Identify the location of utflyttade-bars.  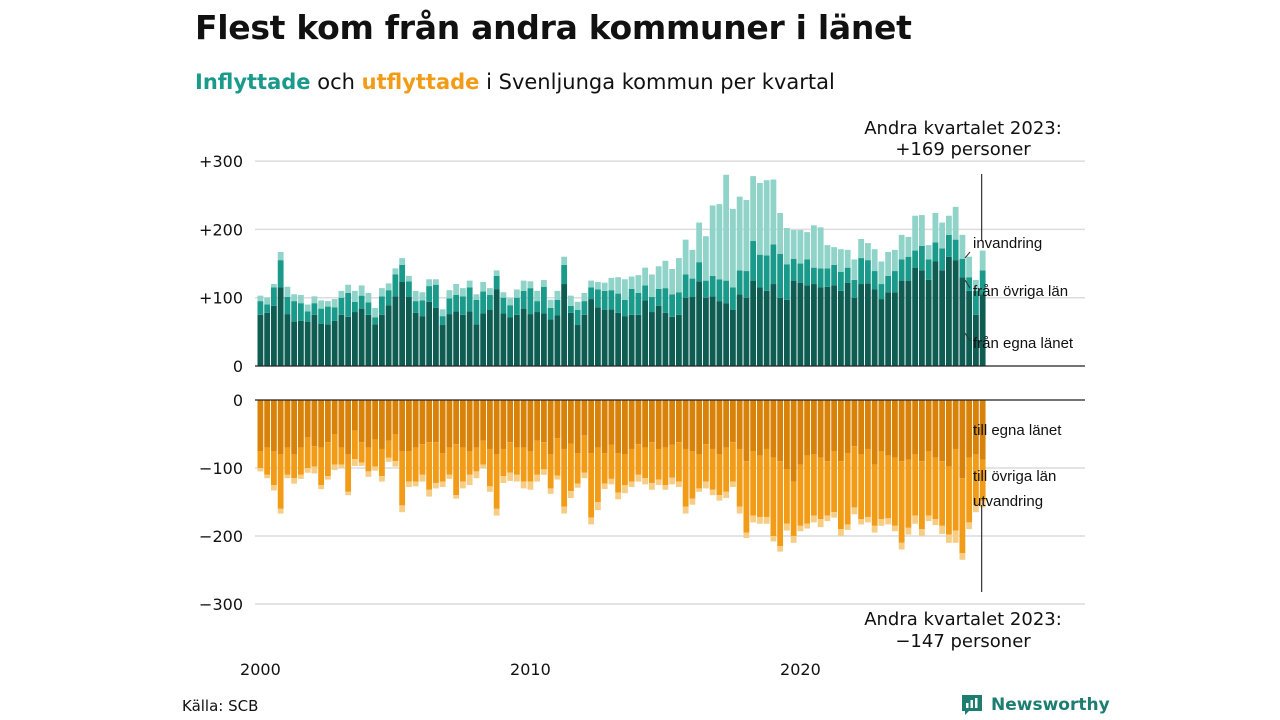
(621, 480).